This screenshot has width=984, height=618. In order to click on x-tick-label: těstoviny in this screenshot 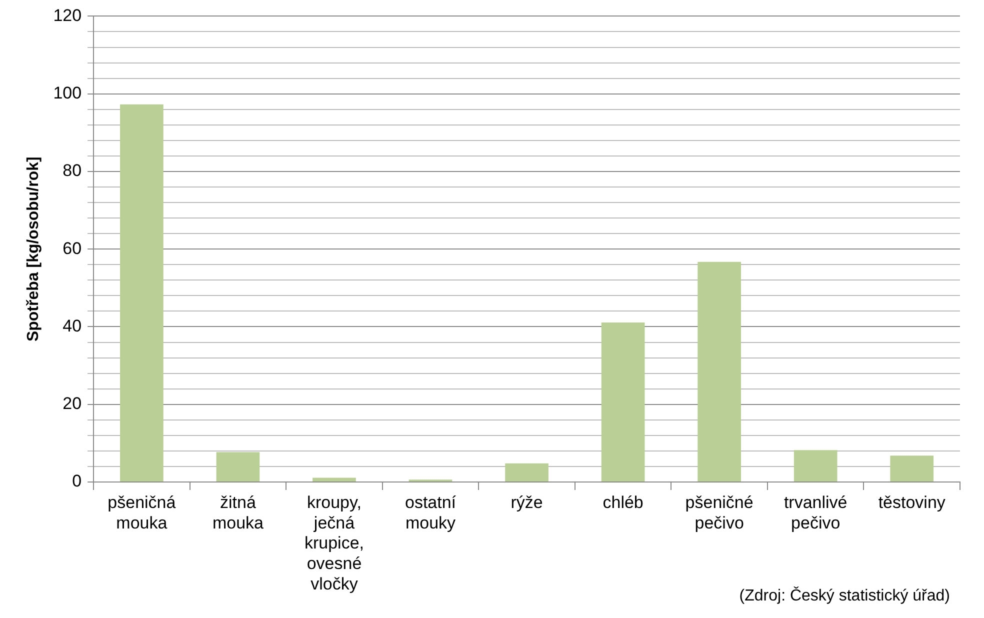, I will do `click(912, 502)`.